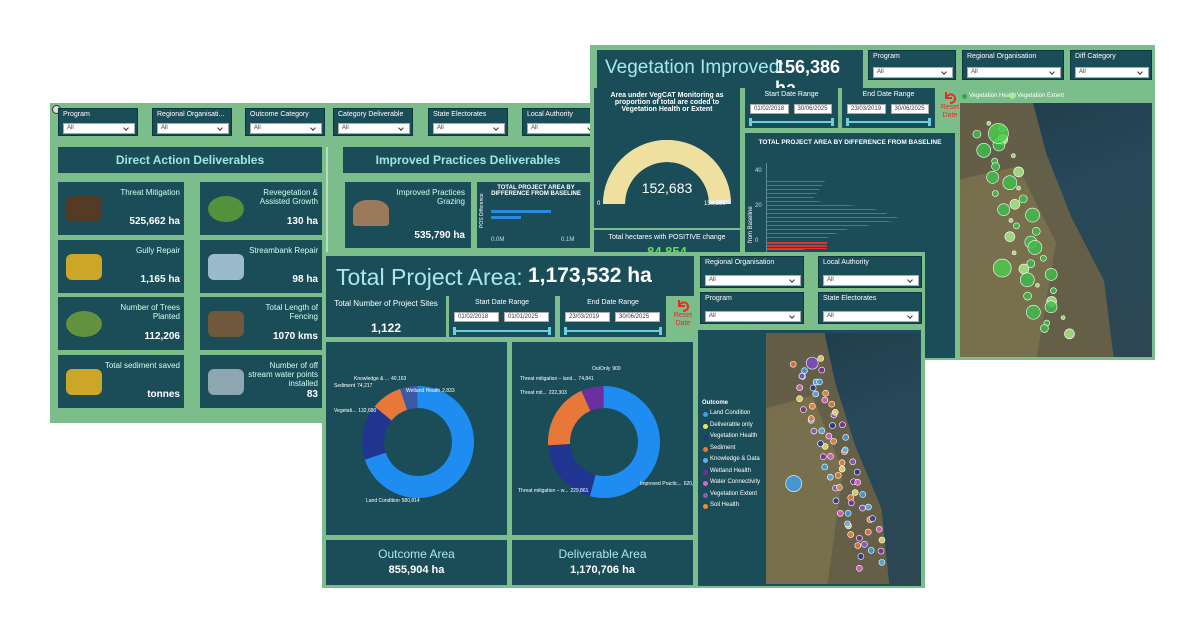 This screenshot has width=1200, height=630. Describe the element at coordinates (602, 554) in the screenshot. I see `area-label: Deliverable Area` at that location.